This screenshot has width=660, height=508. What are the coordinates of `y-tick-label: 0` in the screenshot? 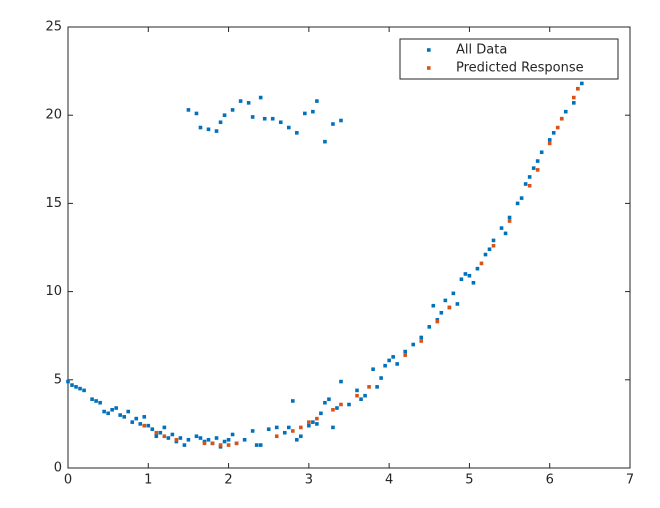 It's located at (58, 468).